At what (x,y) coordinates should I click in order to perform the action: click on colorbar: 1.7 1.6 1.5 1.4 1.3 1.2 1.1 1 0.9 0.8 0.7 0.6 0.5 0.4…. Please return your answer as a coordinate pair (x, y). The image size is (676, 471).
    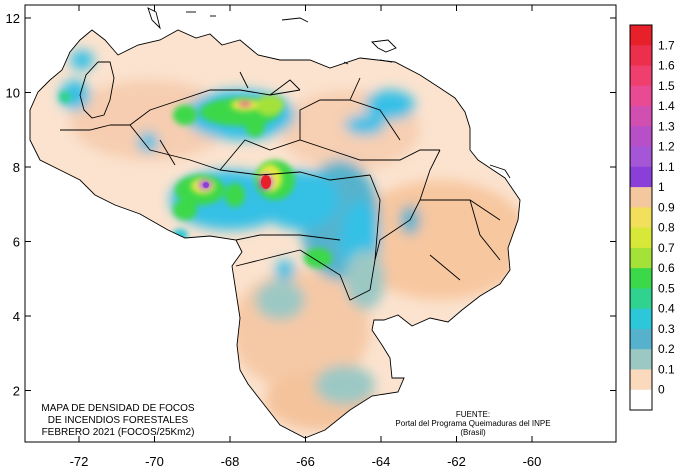
    Looking at the image, I should click on (652, 217).